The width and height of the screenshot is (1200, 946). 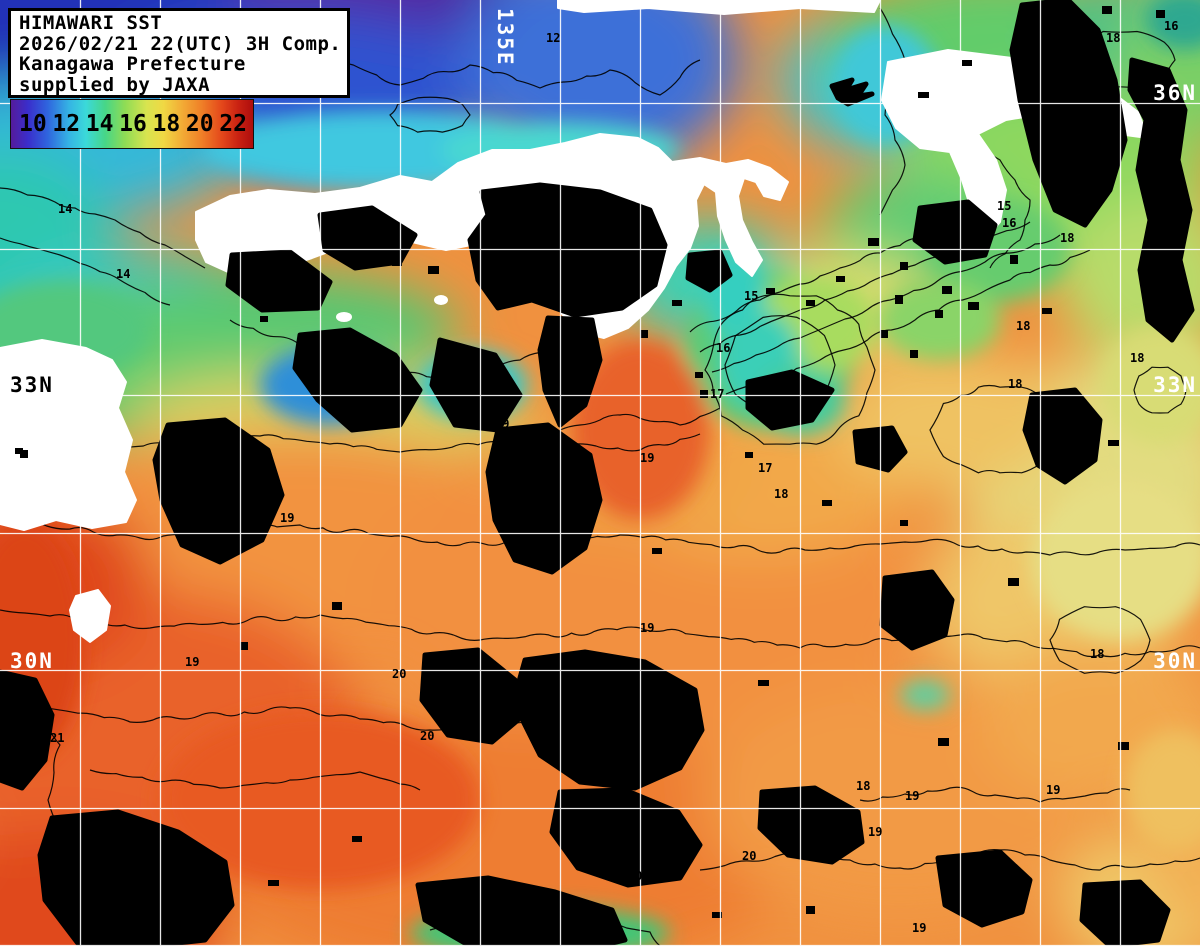 What do you see at coordinates (99, 124) in the screenshot?
I see `colorbar-tick: 14` at bounding box center [99, 124].